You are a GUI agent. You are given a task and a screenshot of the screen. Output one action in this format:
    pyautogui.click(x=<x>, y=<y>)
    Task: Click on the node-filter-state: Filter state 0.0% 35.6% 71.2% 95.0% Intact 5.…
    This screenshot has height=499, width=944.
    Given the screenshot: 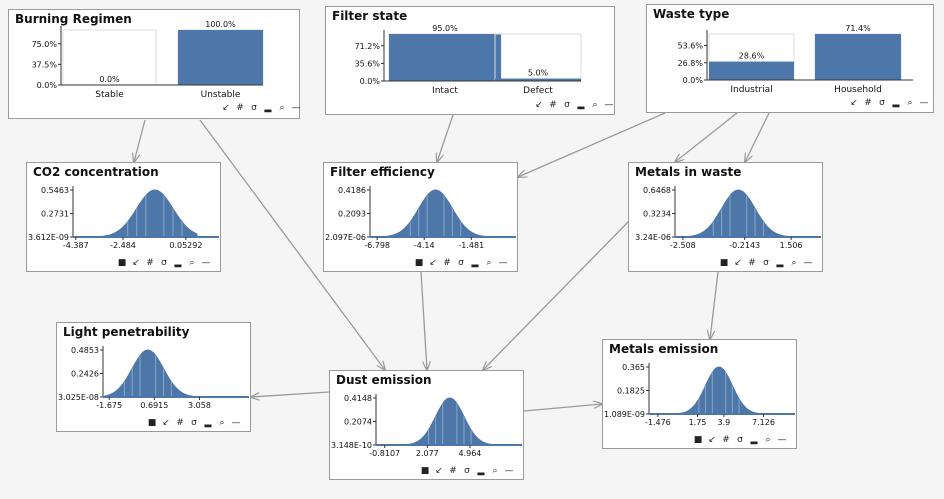 What is the action you would take?
    pyautogui.click(x=470, y=60)
    